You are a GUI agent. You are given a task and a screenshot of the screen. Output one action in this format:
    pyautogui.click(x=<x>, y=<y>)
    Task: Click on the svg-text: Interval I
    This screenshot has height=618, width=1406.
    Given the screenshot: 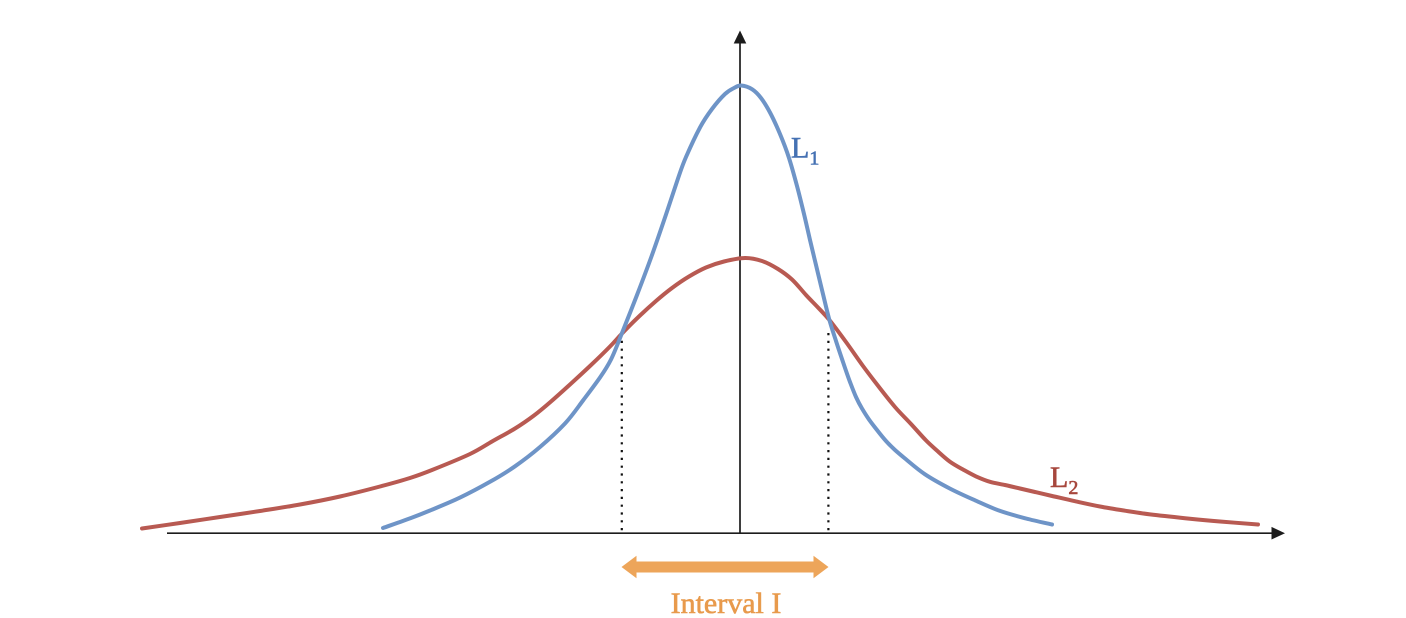 What is the action you would take?
    pyautogui.click(x=726, y=602)
    